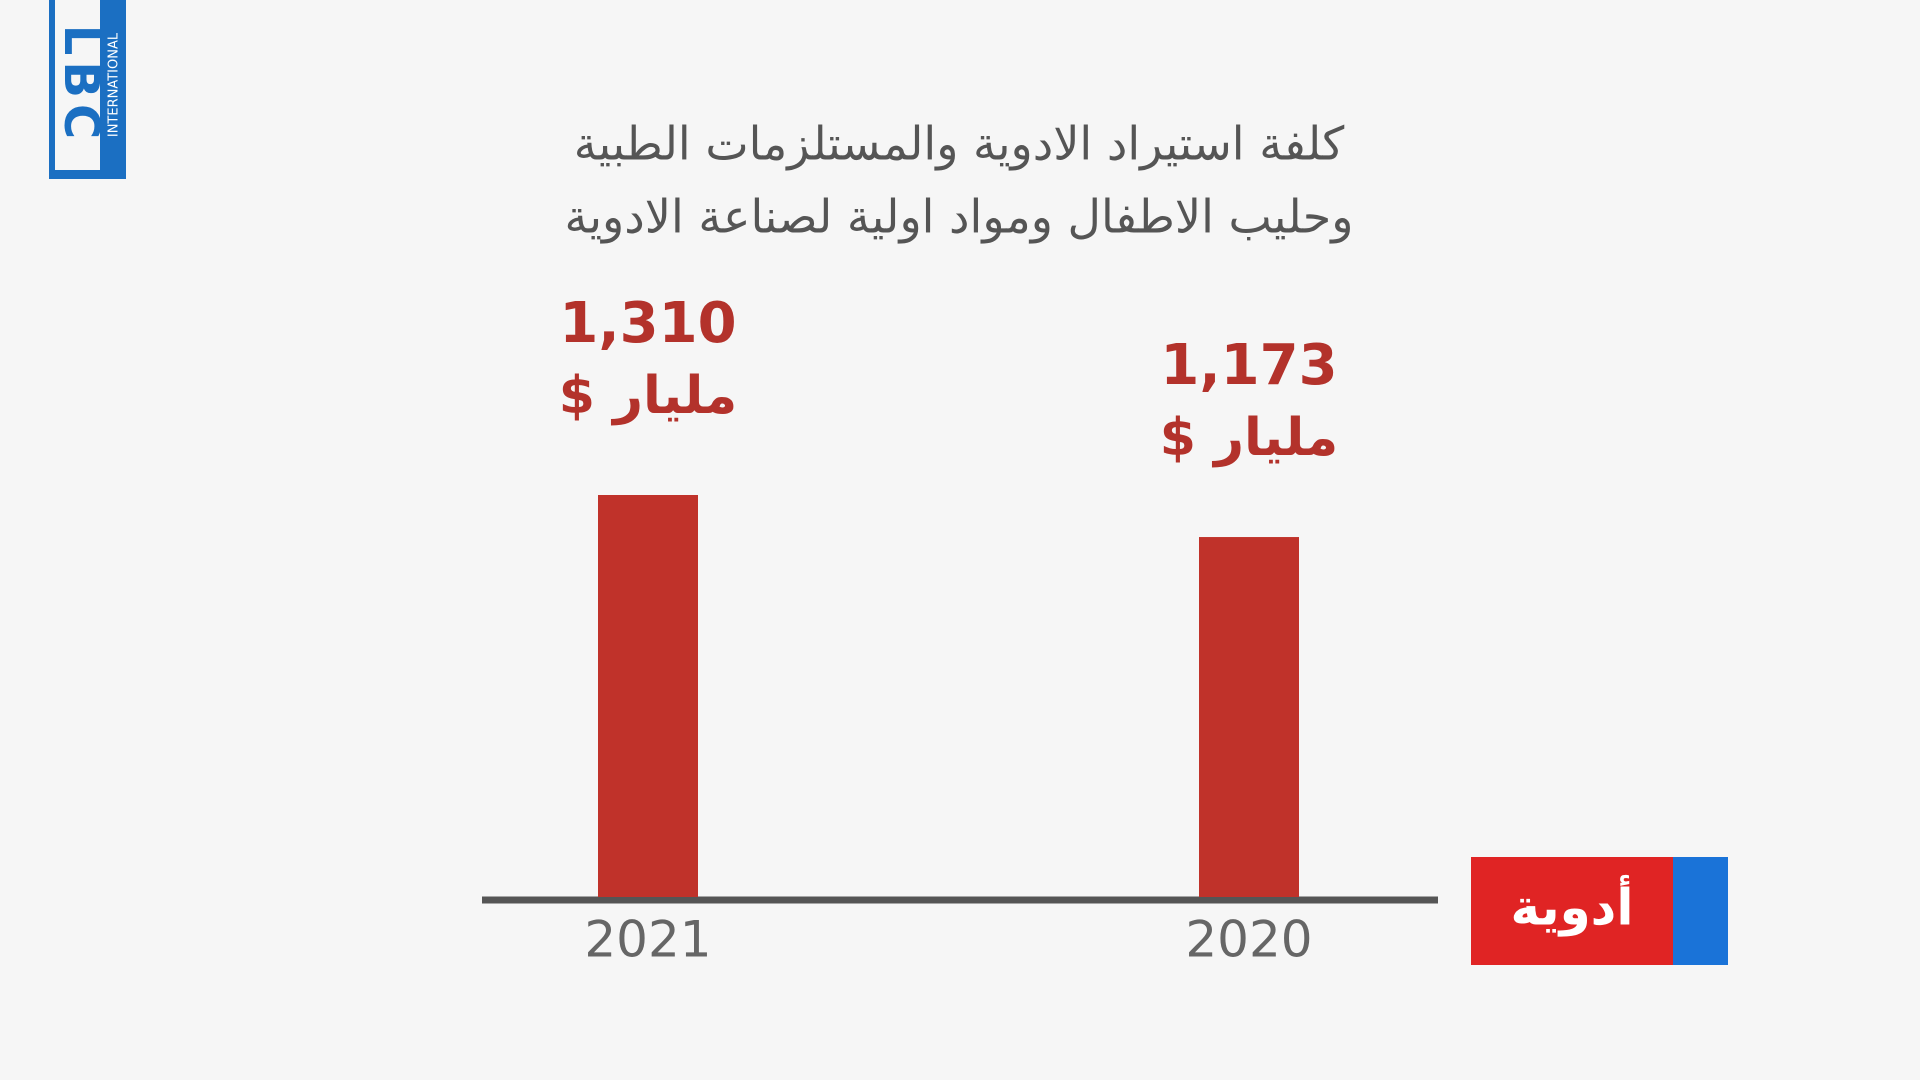 This screenshot has height=1080, width=1920. Describe the element at coordinates (647, 323) in the screenshot. I see `value-label: 1,310` at that location.